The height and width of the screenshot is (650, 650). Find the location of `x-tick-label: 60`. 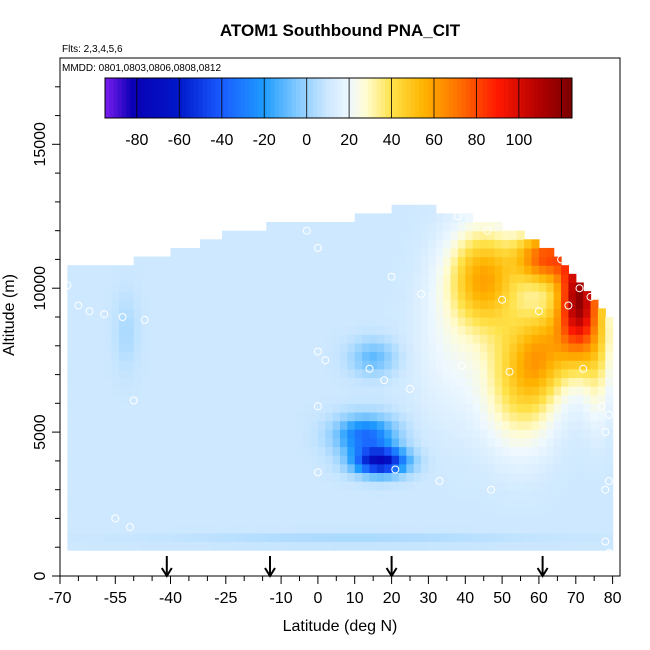

x-tick-label: 60 is located at coordinates (539, 598).